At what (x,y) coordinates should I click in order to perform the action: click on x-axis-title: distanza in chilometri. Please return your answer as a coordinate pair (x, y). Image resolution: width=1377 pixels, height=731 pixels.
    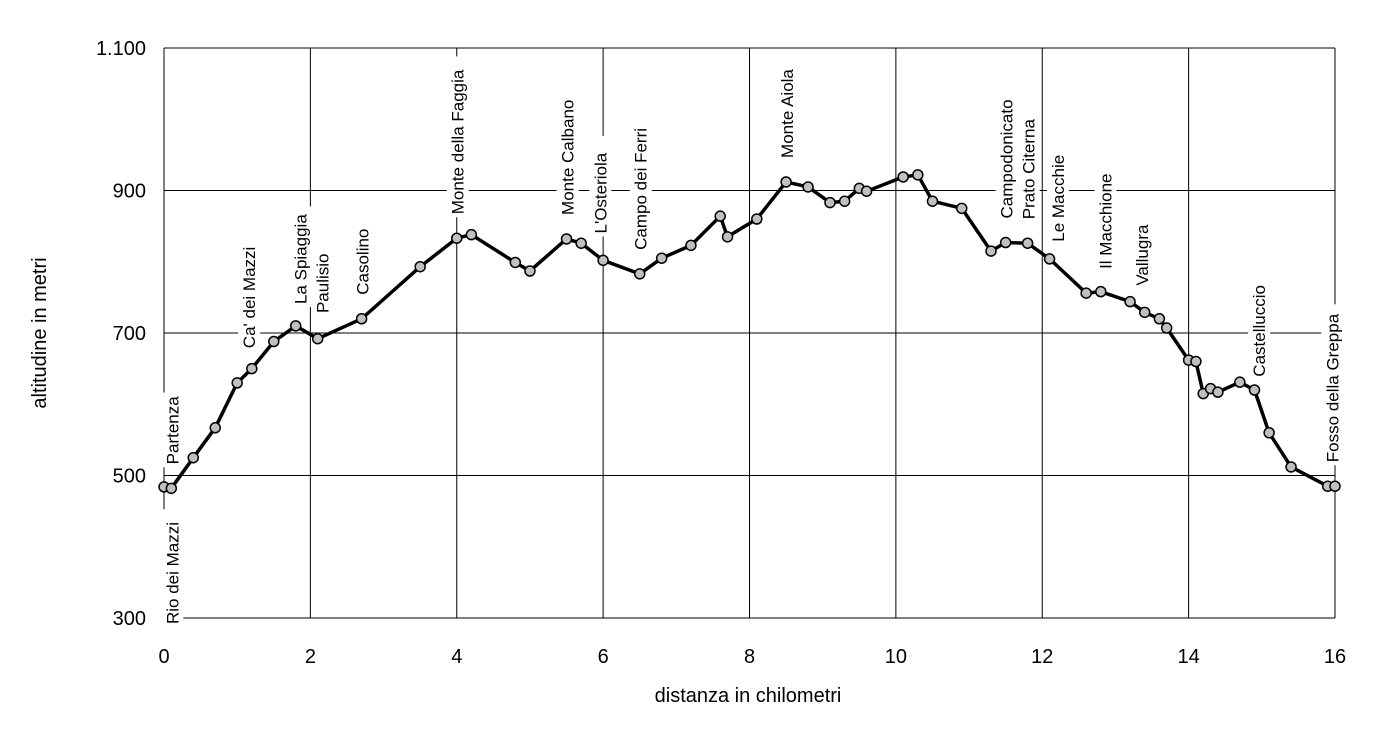
    Looking at the image, I should click on (748, 696).